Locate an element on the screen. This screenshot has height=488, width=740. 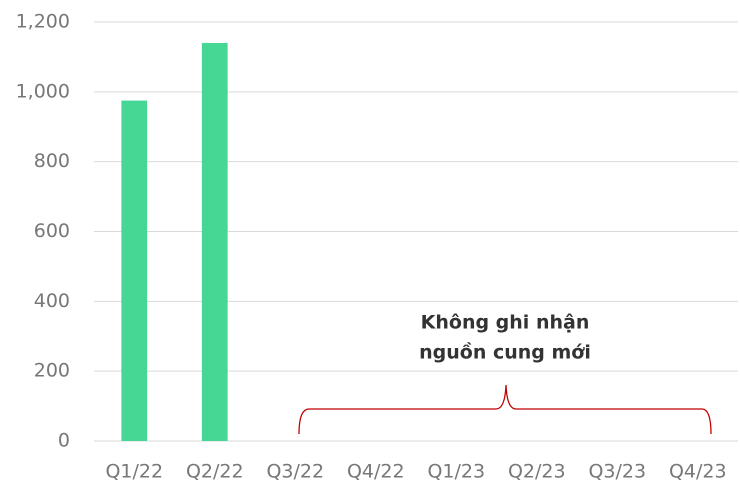
annotation: nguồn cung mới is located at coordinates (505, 352).